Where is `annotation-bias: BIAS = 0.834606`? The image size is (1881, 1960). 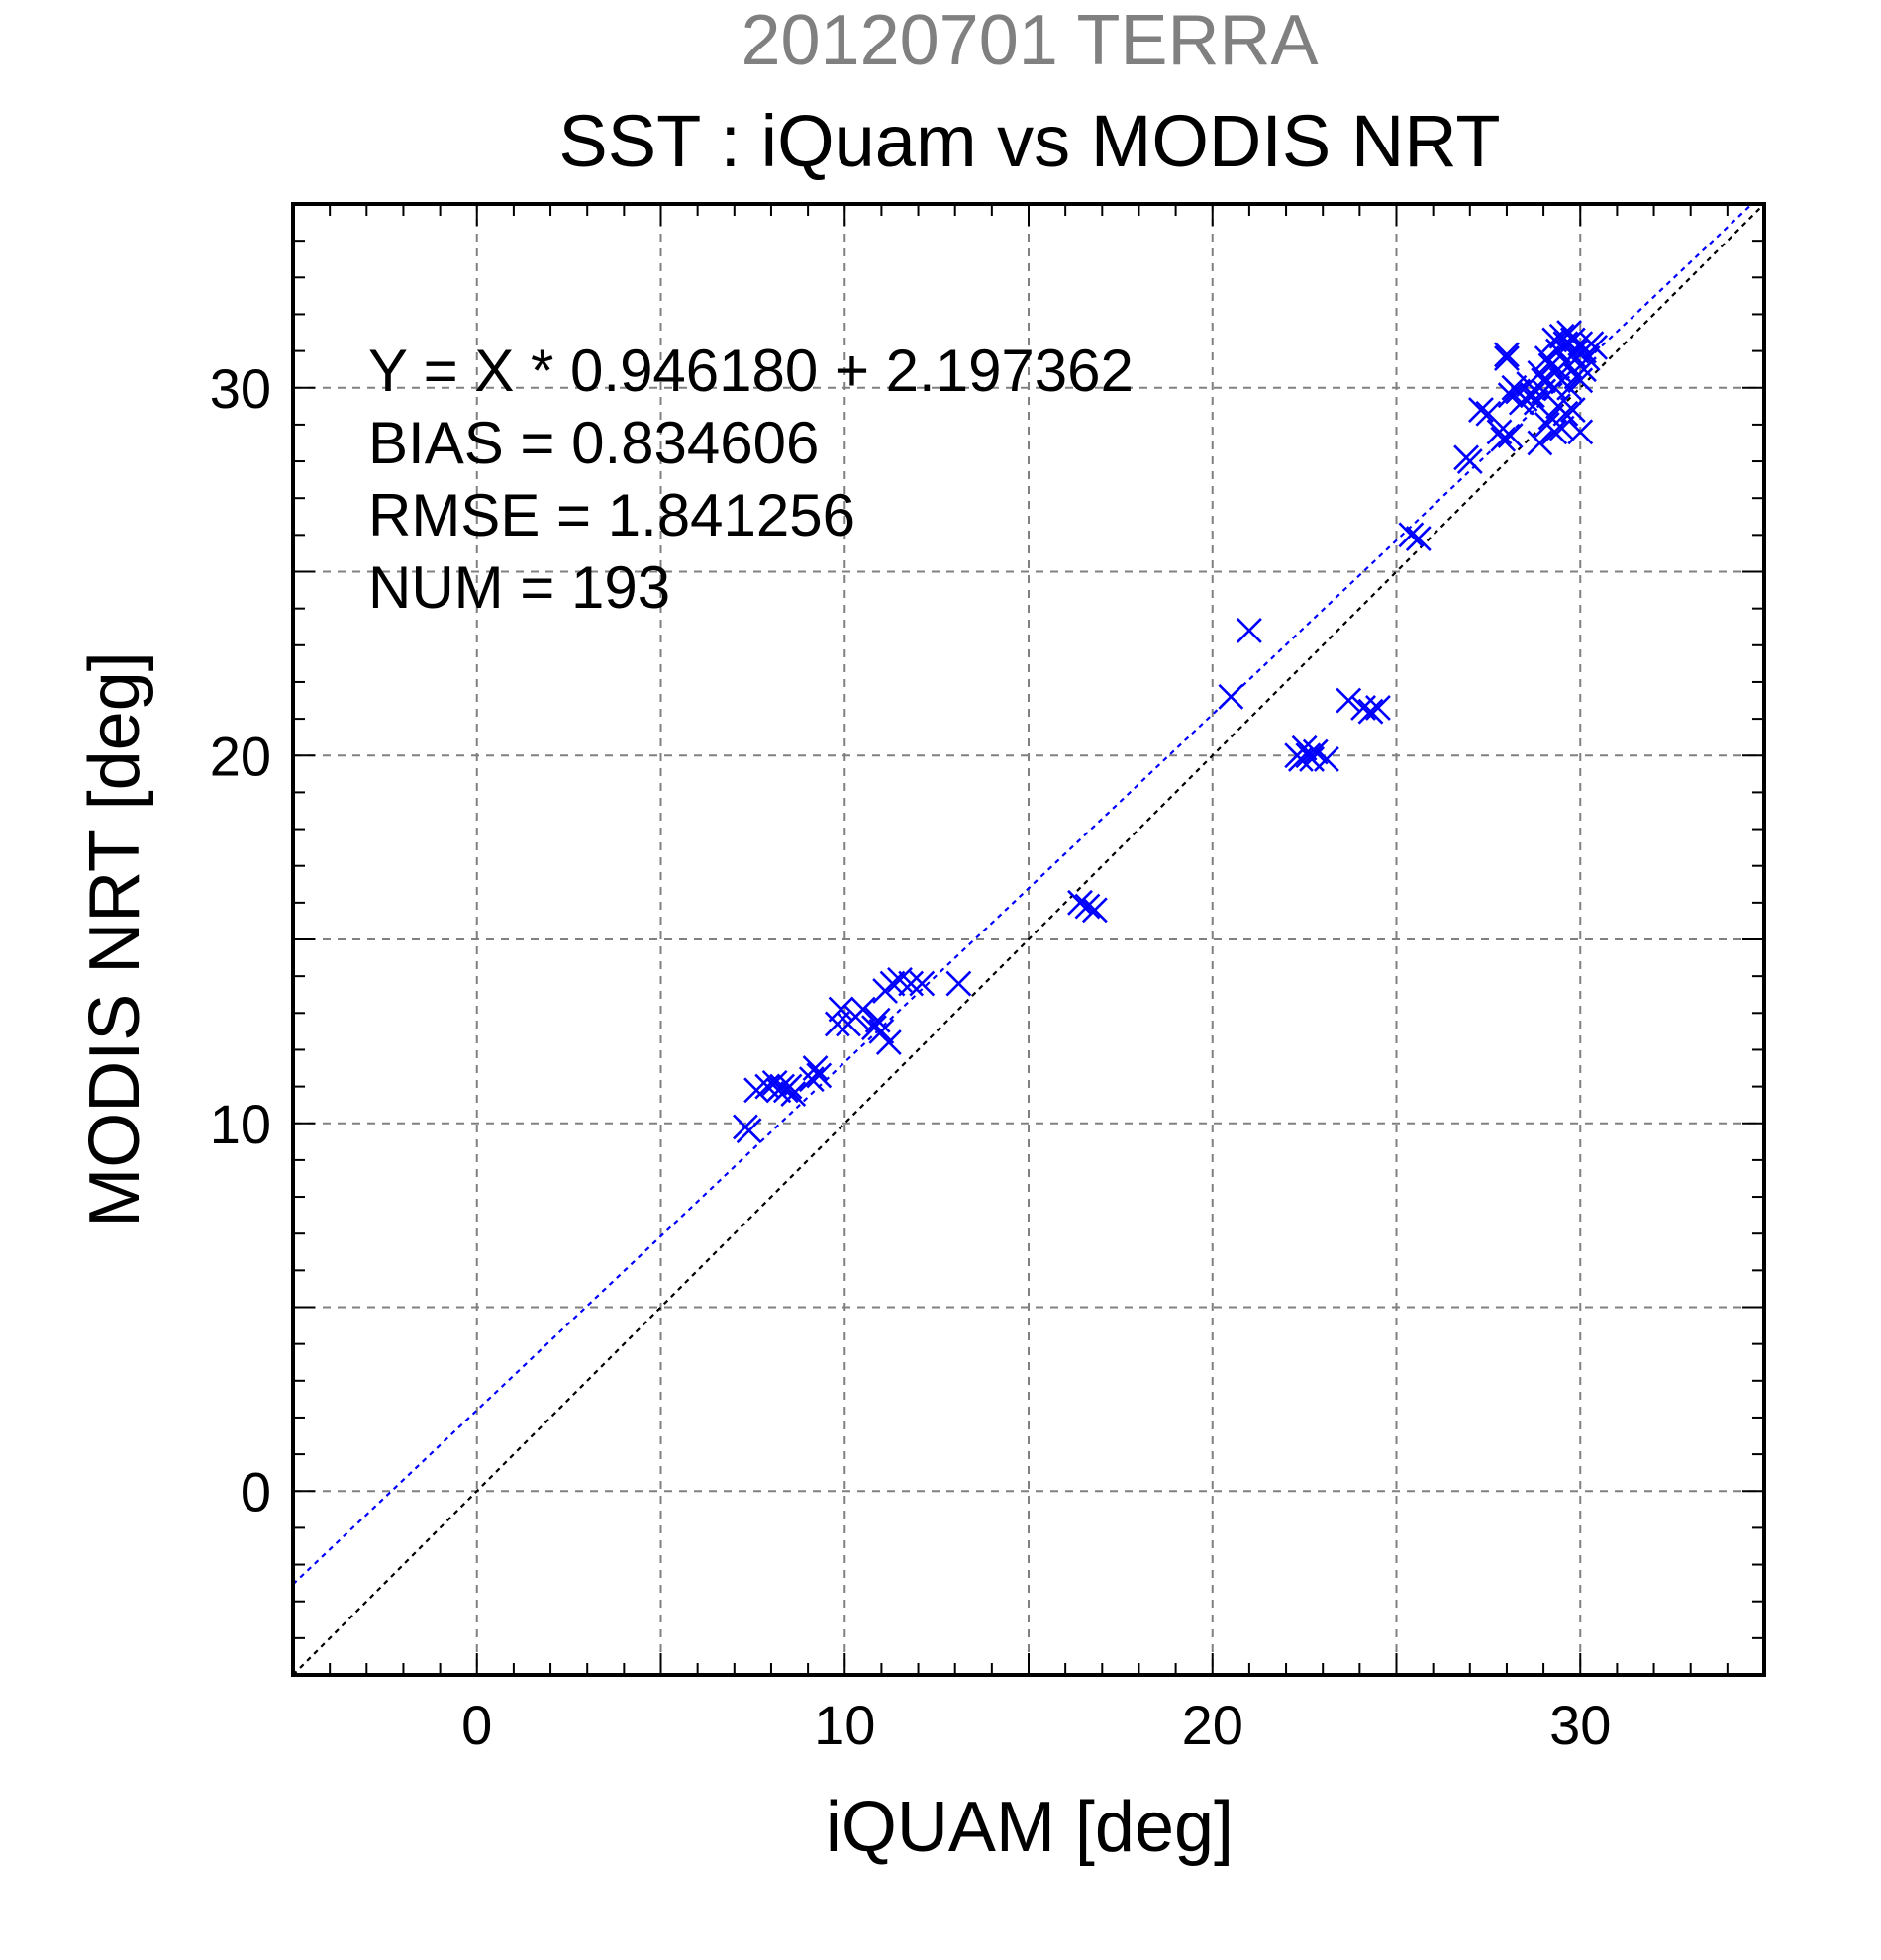
annotation-bias: BIAS = 0.834606 is located at coordinates (593, 443).